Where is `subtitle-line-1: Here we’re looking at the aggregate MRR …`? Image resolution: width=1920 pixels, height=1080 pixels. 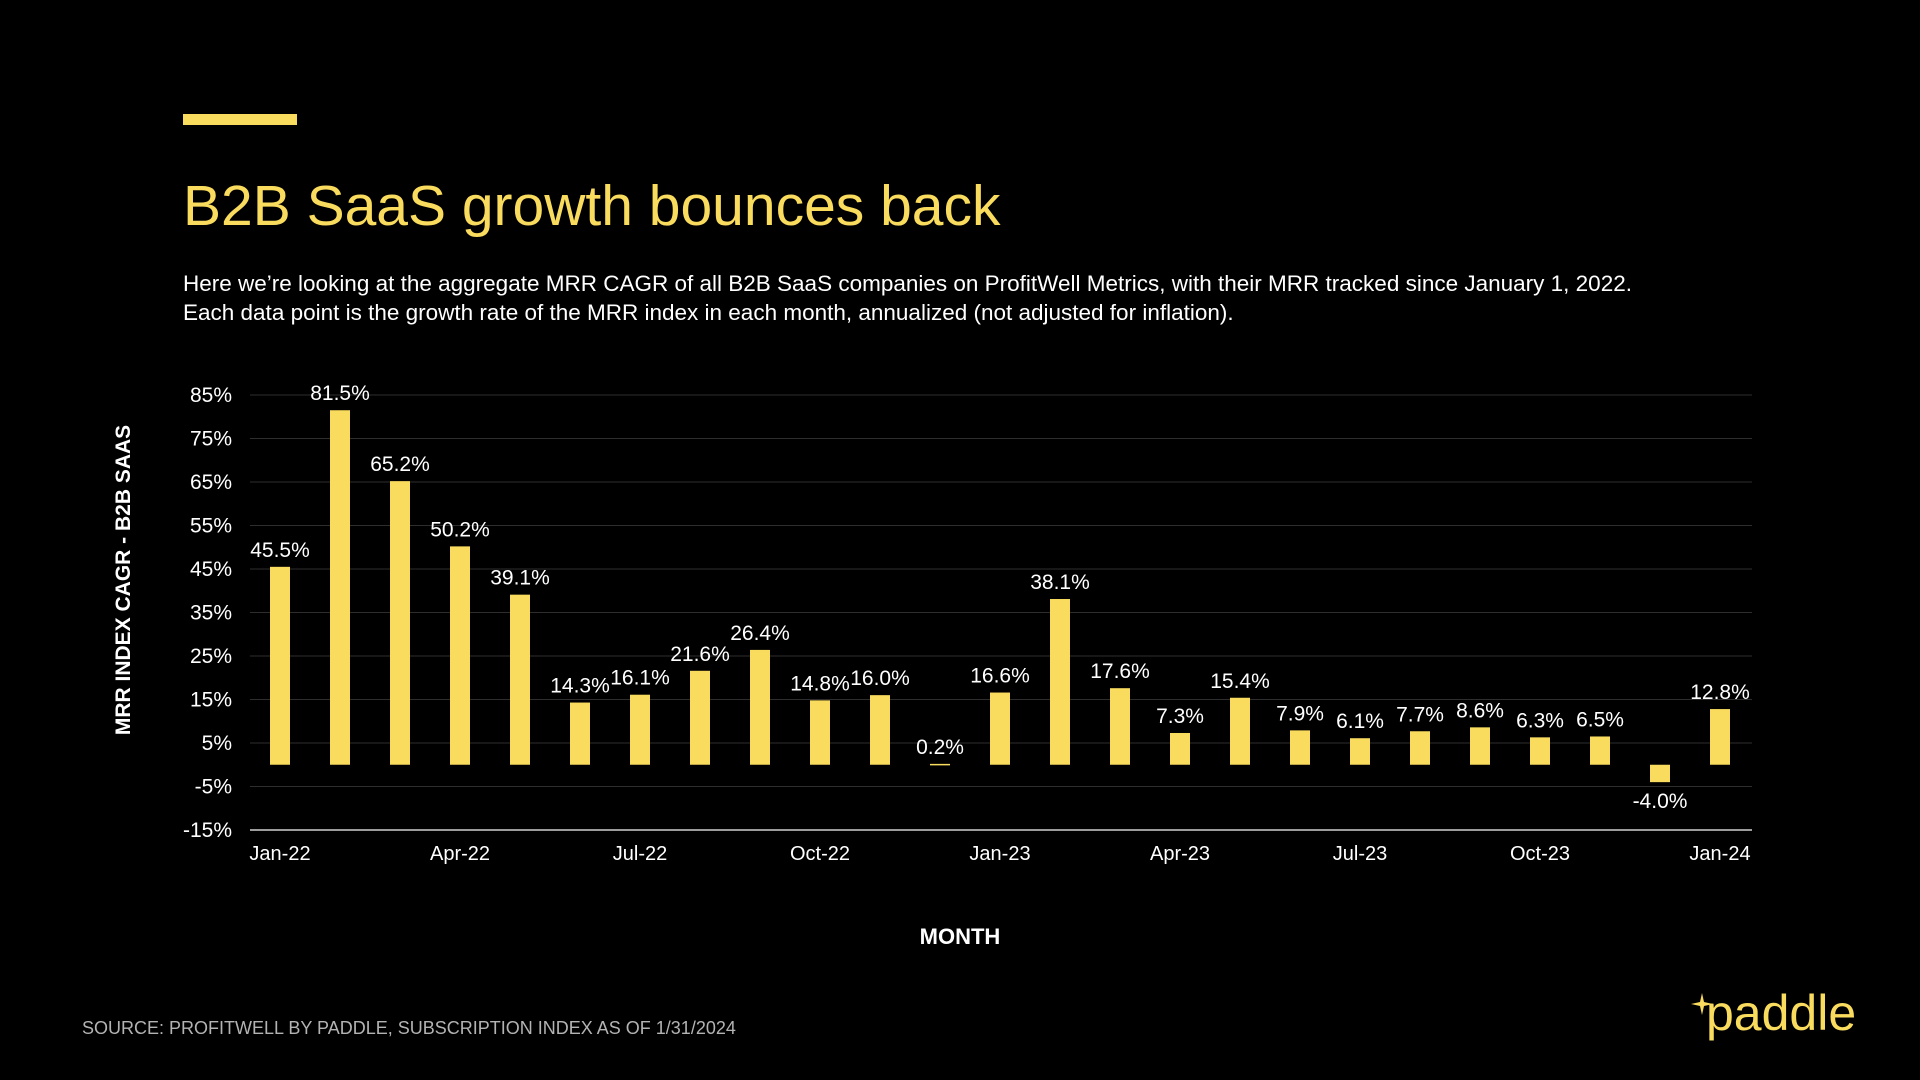 subtitle-line-1: Here we’re looking at the aggregate MRR … is located at coordinates (907, 283).